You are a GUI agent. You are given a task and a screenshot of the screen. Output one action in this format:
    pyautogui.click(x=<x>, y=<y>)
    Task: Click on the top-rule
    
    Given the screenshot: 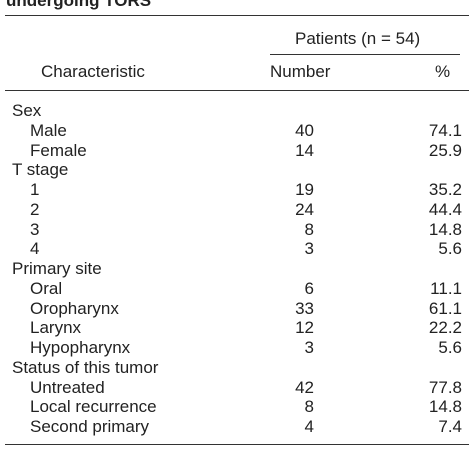 What is the action you would take?
    pyautogui.click(x=237, y=15)
    